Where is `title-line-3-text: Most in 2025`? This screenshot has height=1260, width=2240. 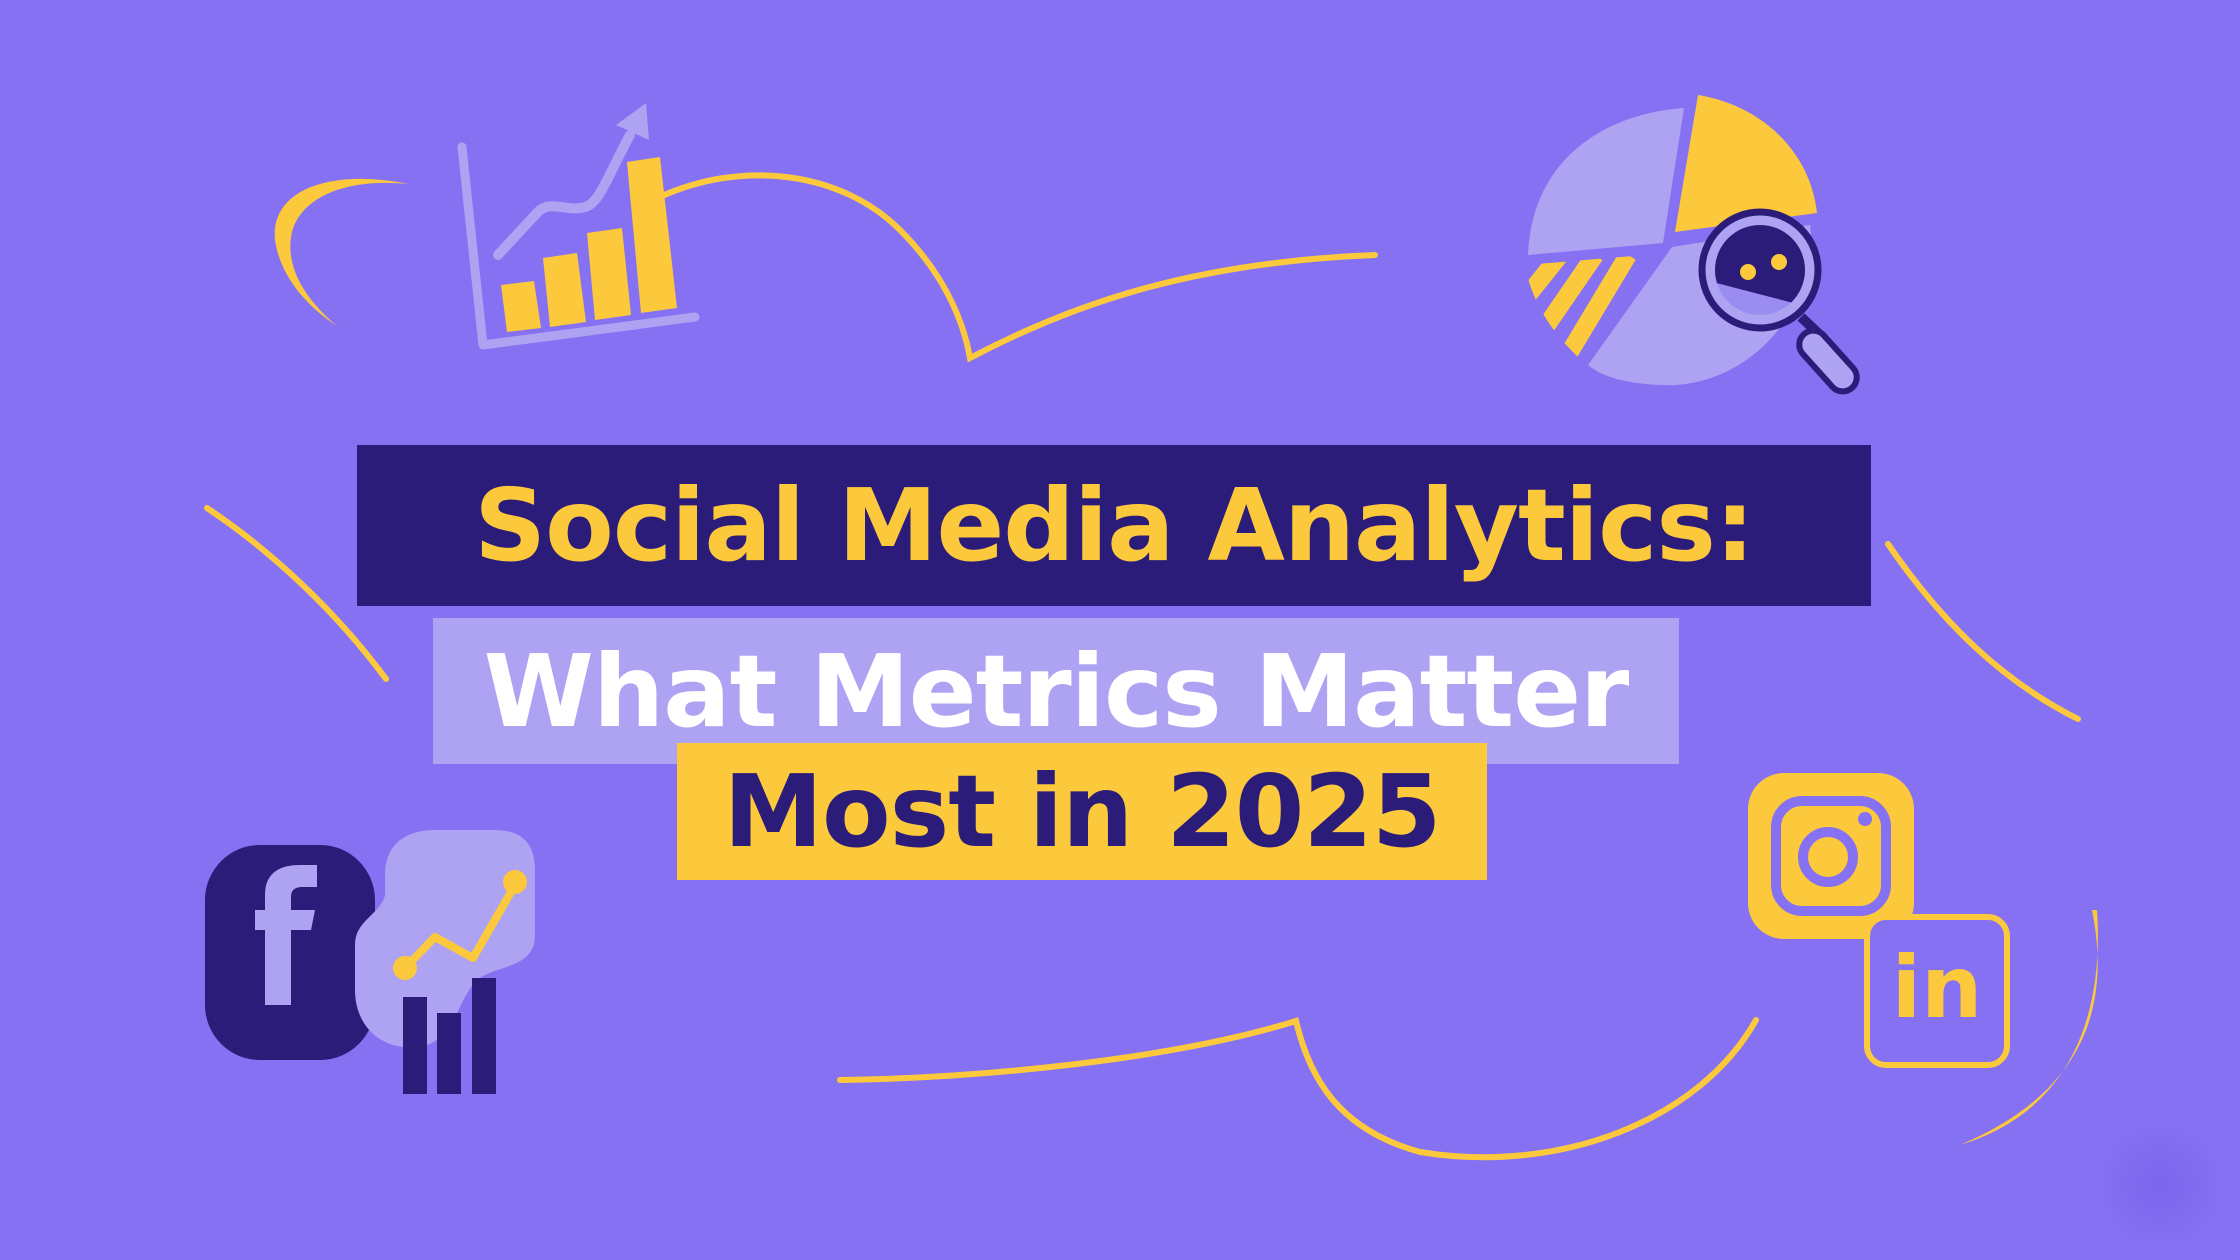
title-line-3-text: Most in 2025 is located at coordinates (1082, 811).